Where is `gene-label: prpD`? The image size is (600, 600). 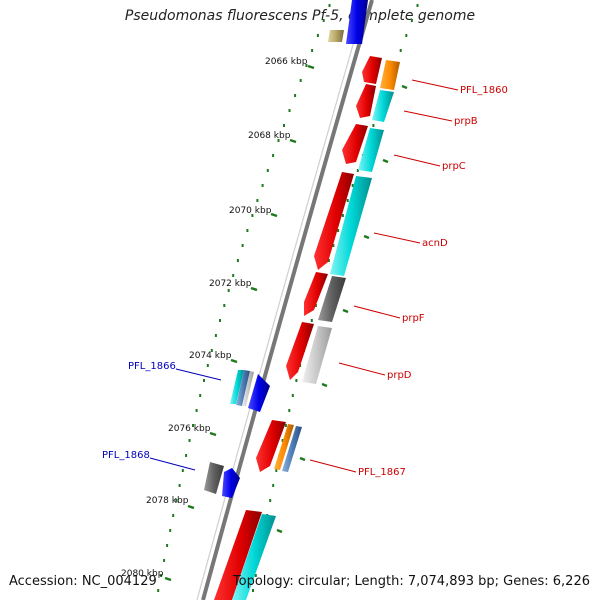 gene-label: prpD is located at coordinates (399, 375).